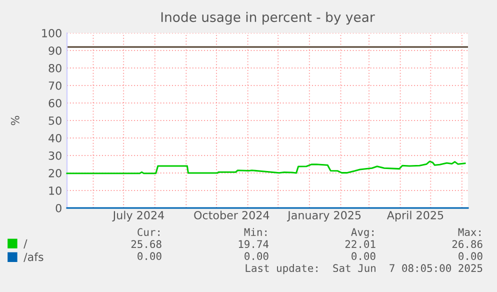 The height and width of the screenshot is (292, 497). What do you see at coordinates (146, 244) in the screenshot?
I see `text: 25.68` at bounding box center [146, 244].